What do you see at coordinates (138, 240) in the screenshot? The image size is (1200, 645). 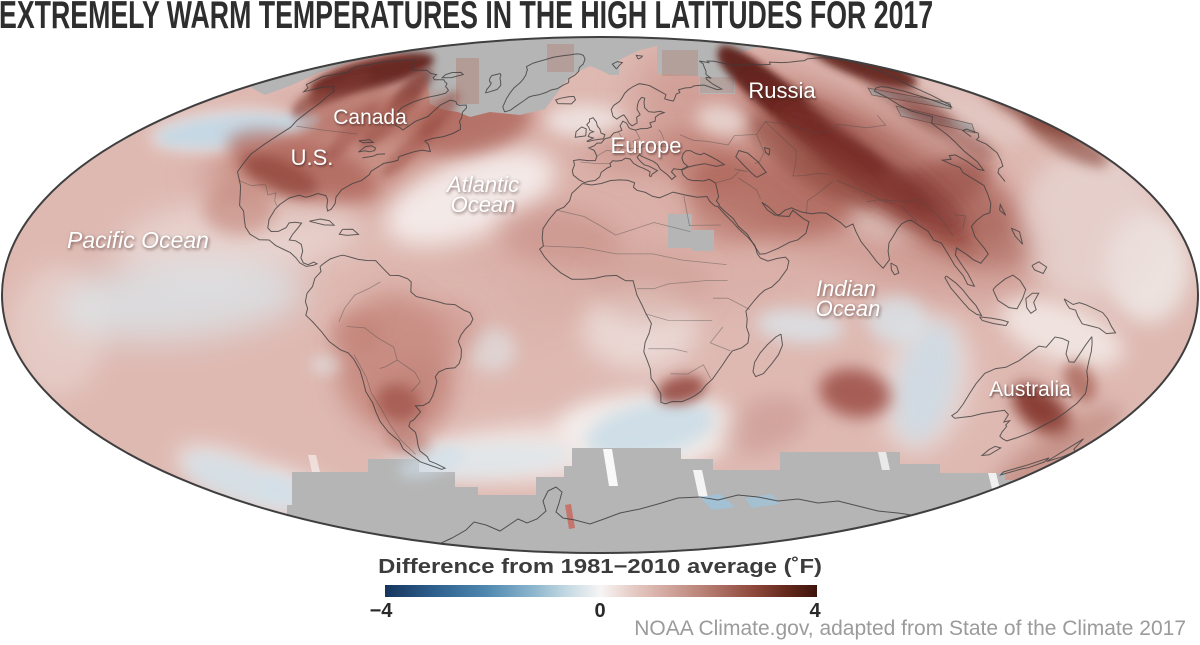 I see `svg-text: Pacific Ocean` at bounding box center [138, 240].